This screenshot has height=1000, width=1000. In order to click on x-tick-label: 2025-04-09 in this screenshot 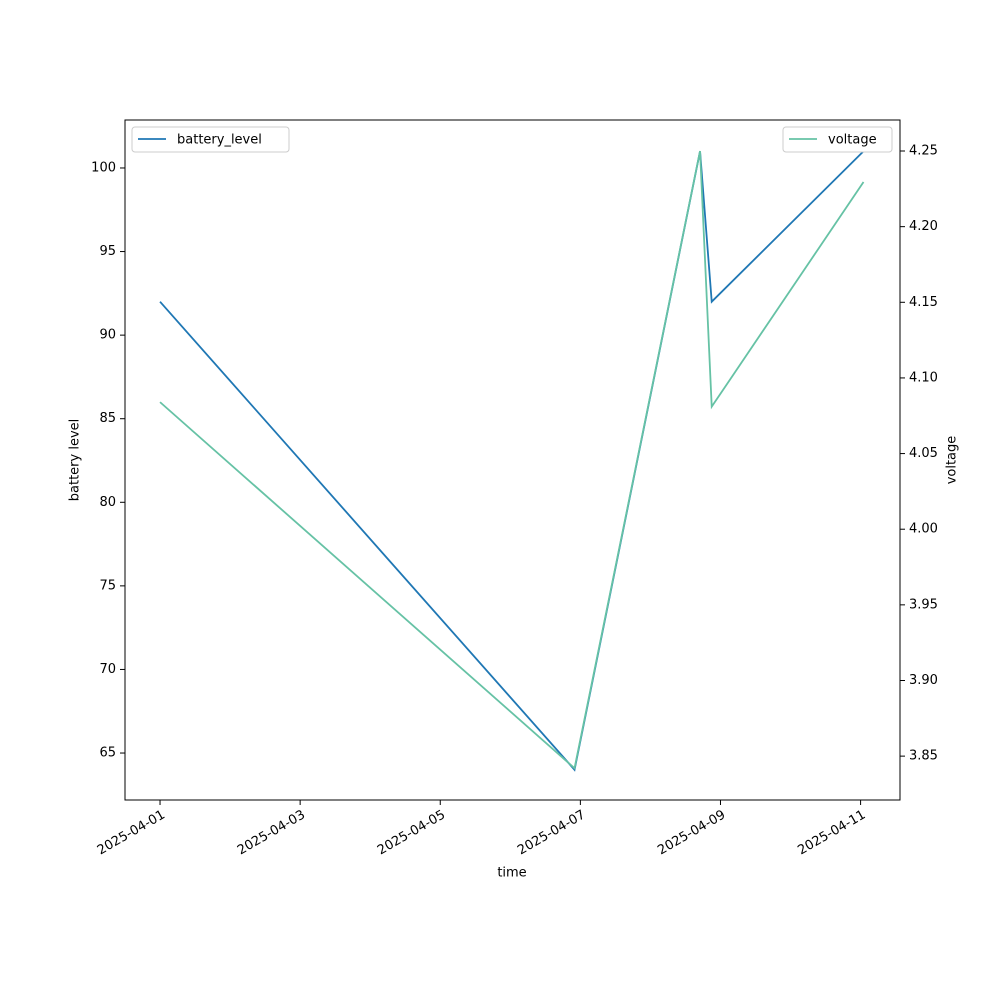, I will do `click(691, 833)`.